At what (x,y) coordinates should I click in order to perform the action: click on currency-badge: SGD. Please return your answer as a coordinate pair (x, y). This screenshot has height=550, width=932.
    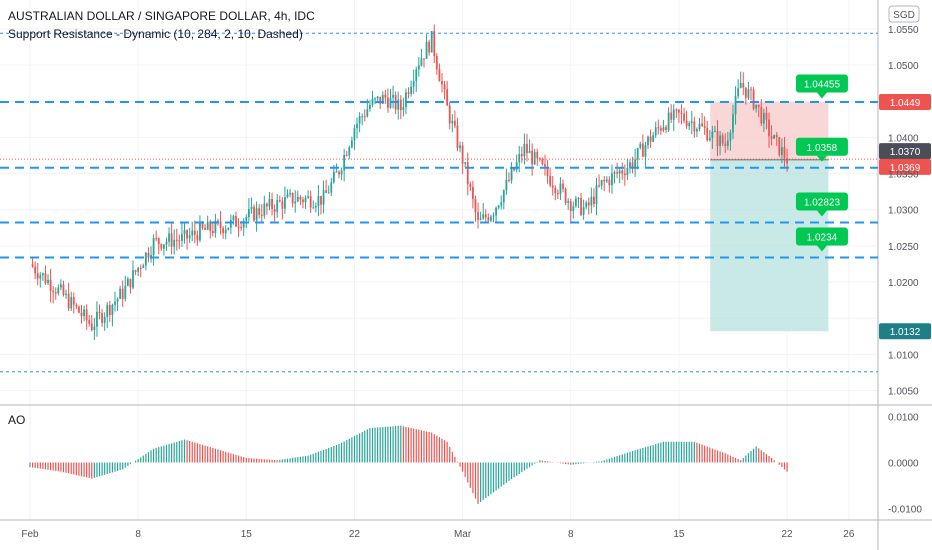
    Looking at the image, I should click on (904, 14).